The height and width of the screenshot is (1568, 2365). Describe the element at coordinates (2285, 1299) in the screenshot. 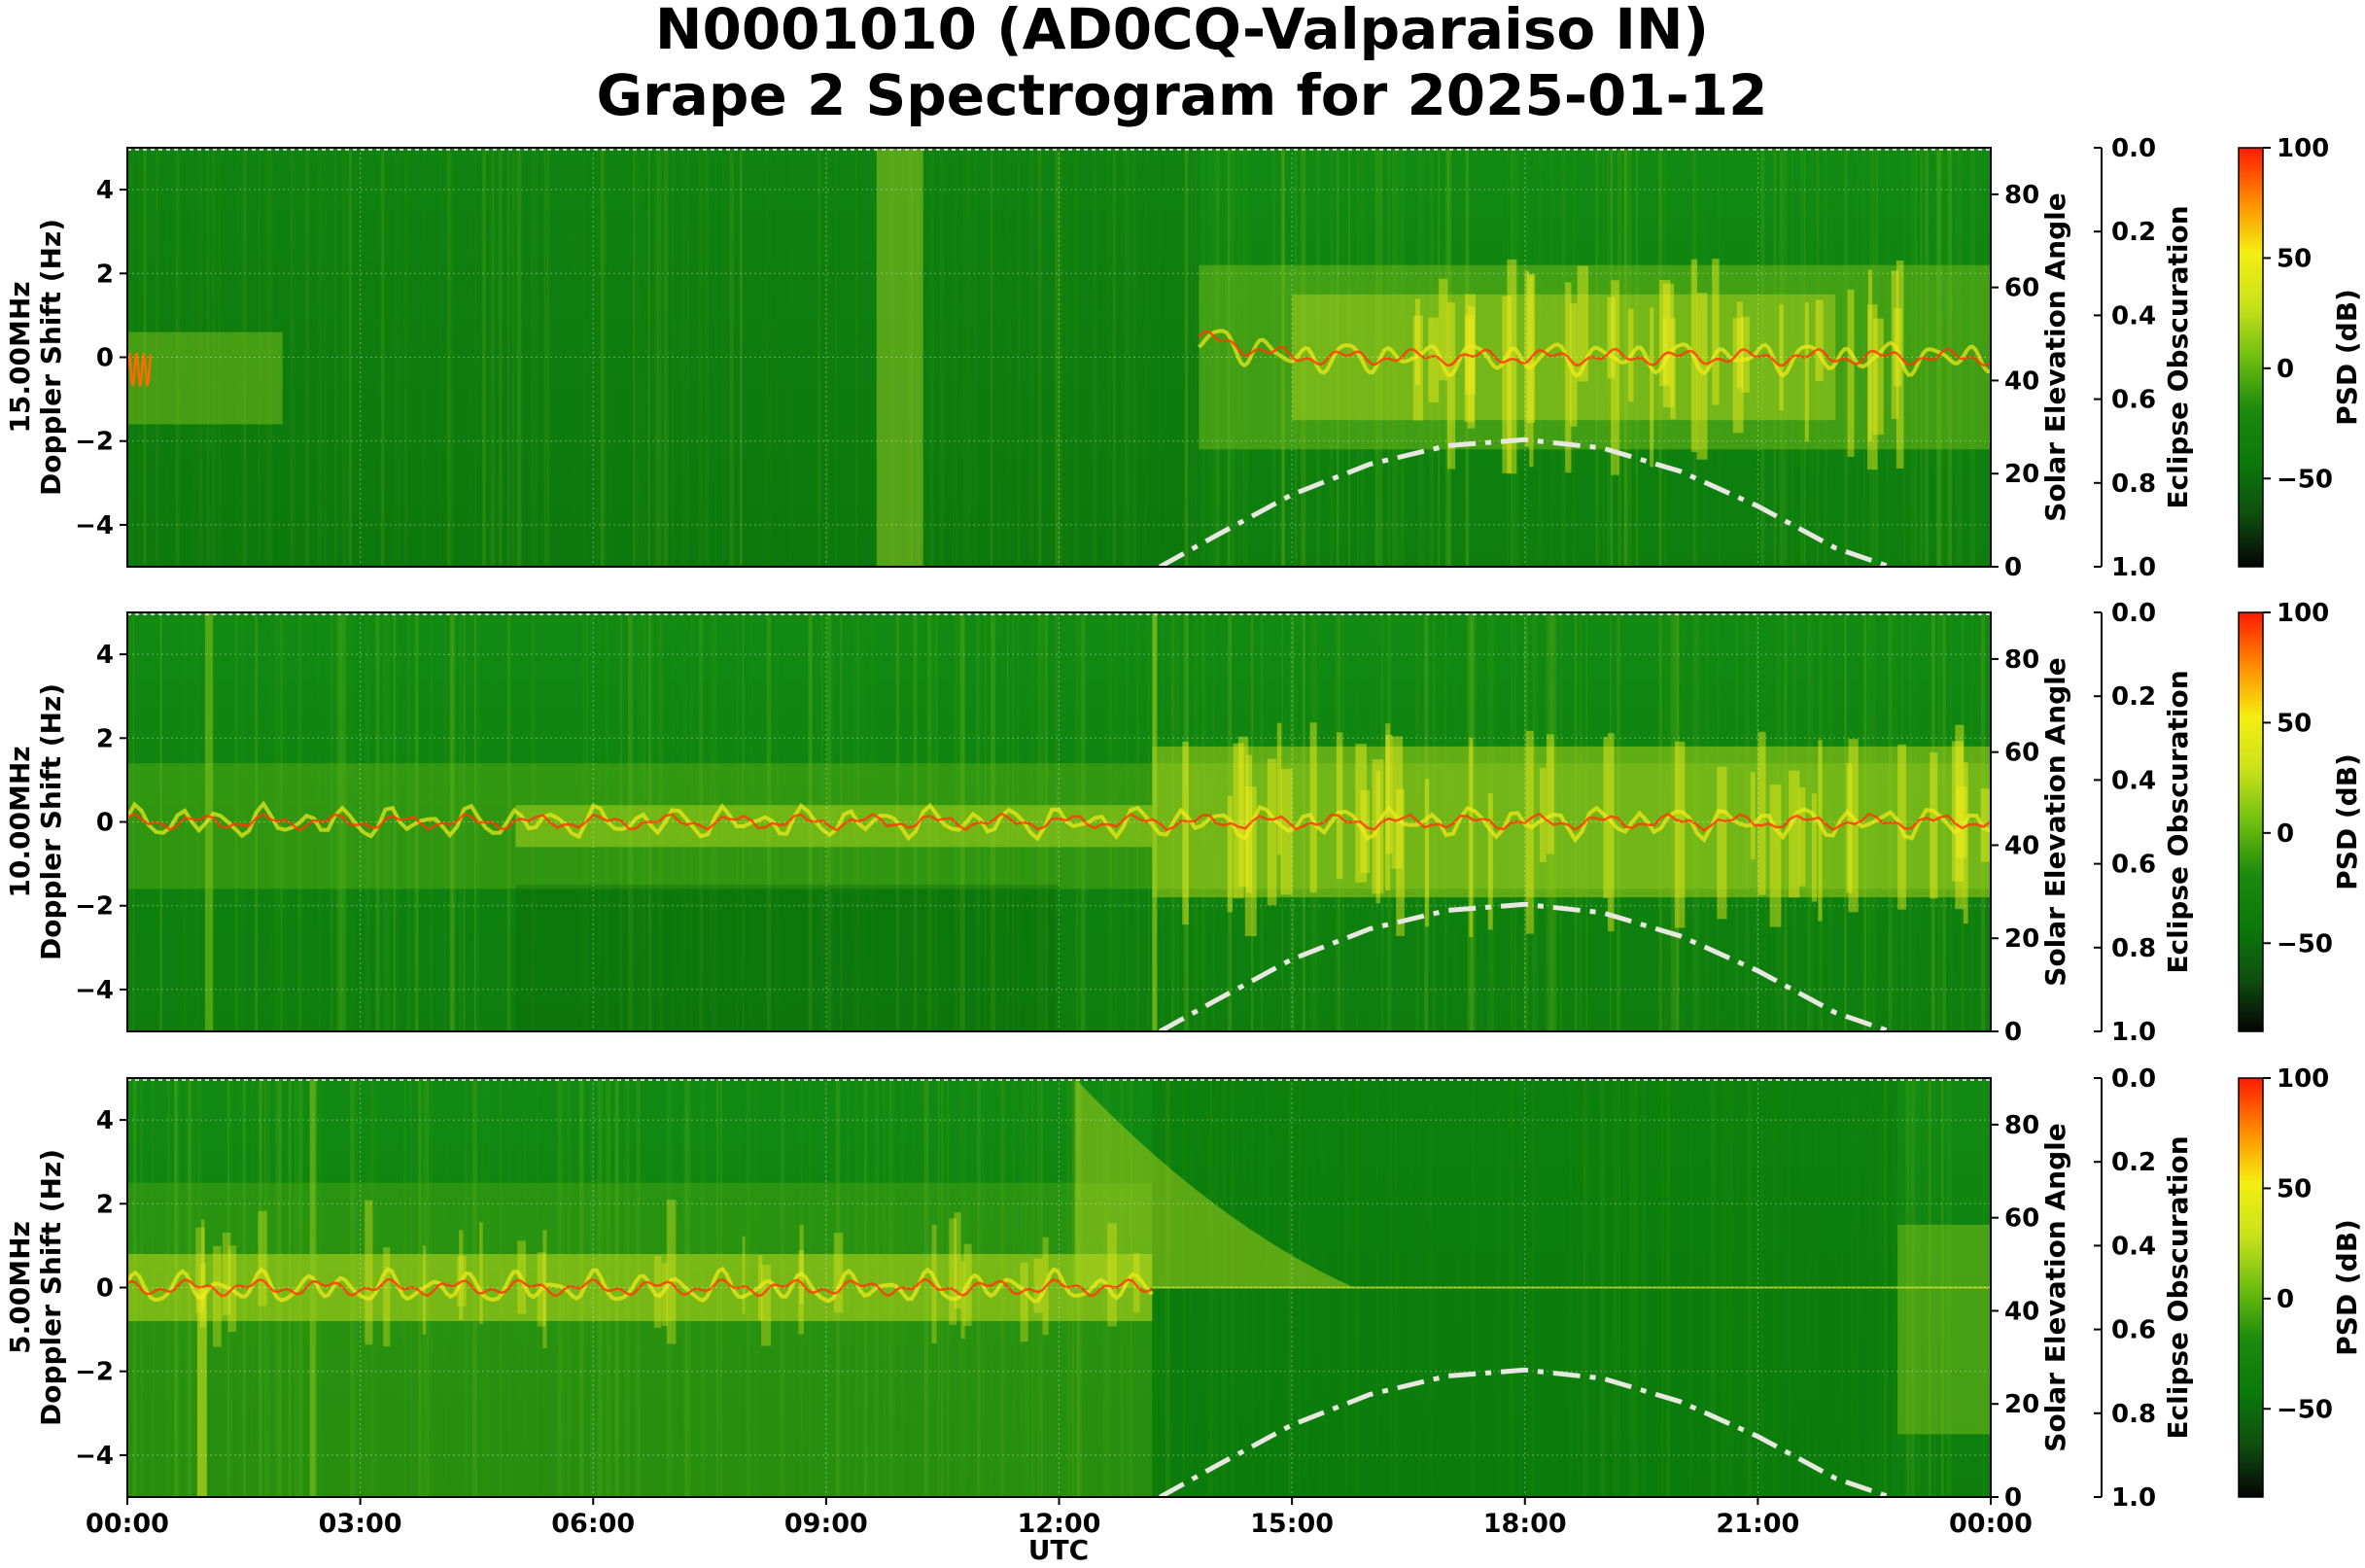

I see `colorbar-tick-label: 0` at that location.